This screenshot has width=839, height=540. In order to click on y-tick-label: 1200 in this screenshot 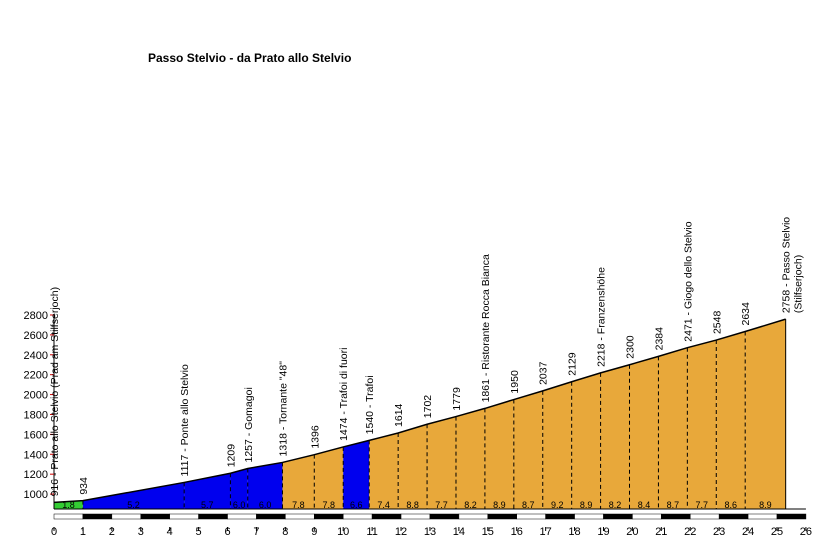, I will do `click(36, 475)`.